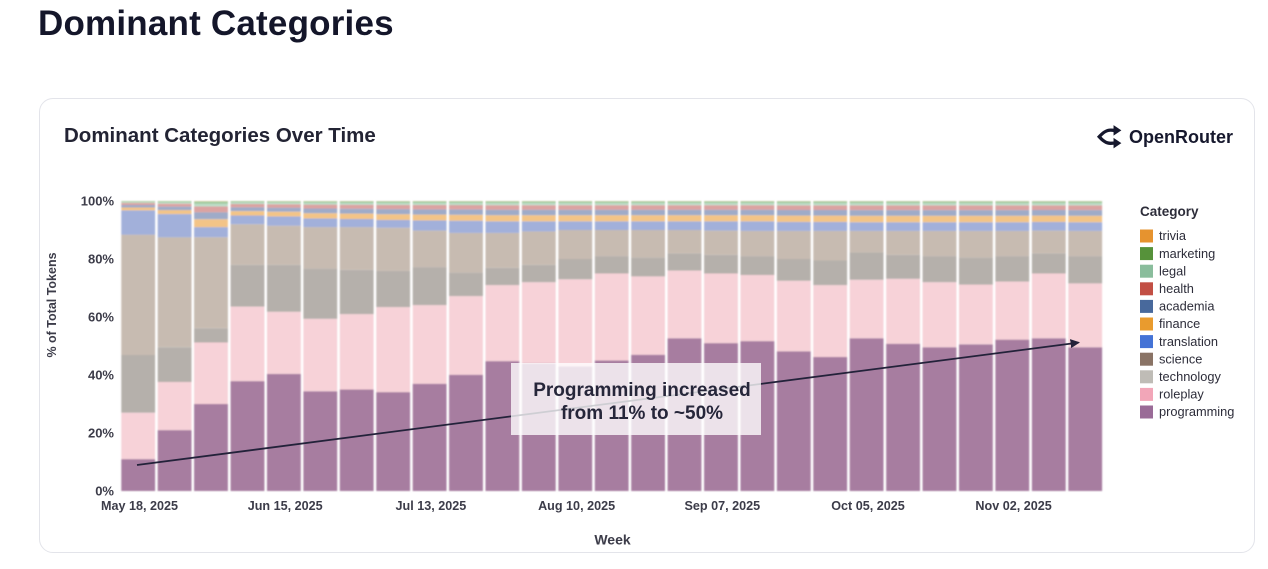 The width and height of the screenshot is (1268, 569). What do you see at coordinates (431, 506) in the screenshot?
I see `svg-text: Jul 13, 2025` at bounding box center [431, 506].